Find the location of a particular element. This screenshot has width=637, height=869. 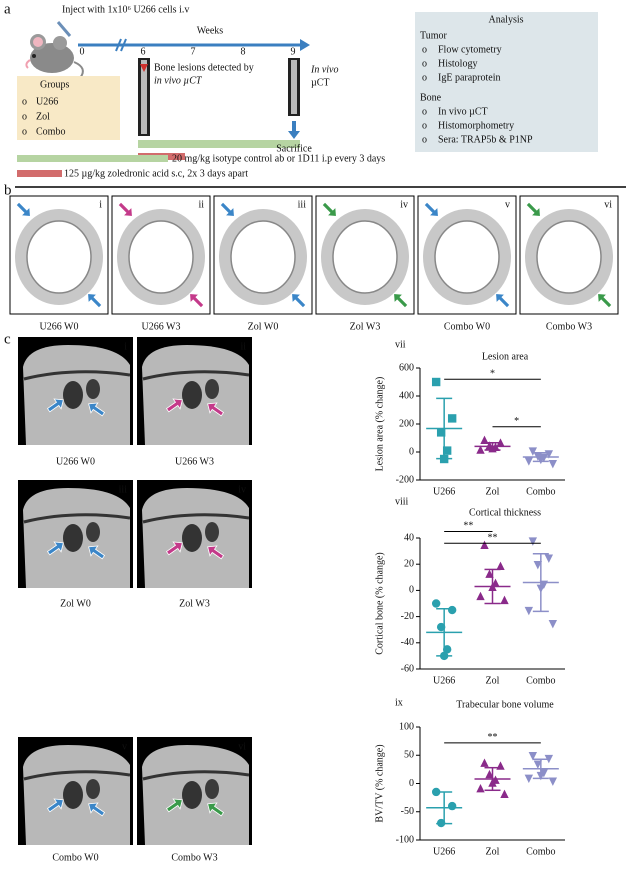

image-caption: Zol W3 is located at coordinates (194, 603).